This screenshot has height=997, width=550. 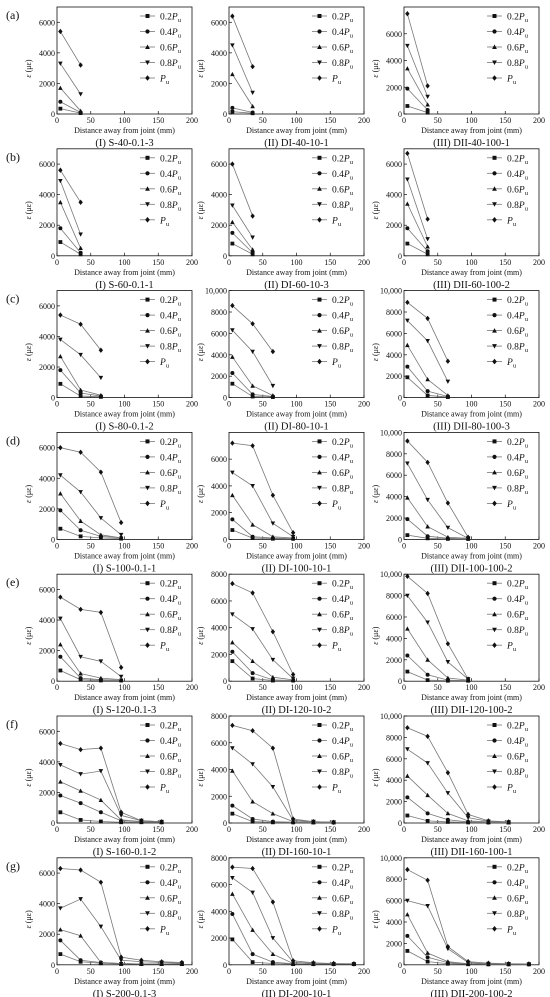 I want to click on panel-title: (III) DII-60-100-2, so click(x=471, y=285).